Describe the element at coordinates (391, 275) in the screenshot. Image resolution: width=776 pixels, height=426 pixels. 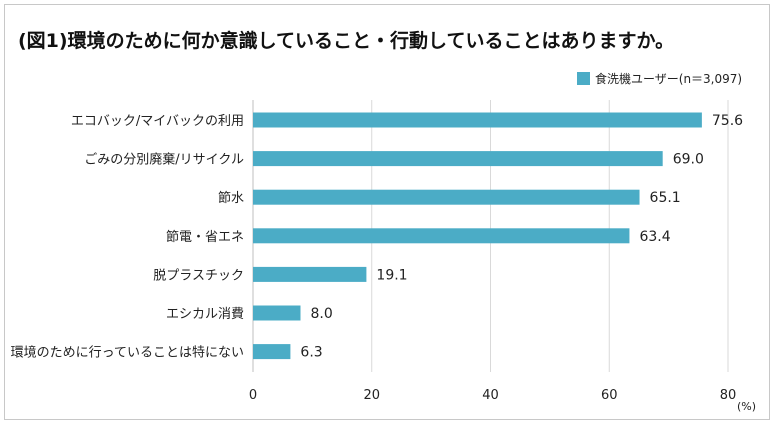
I see `value-label: 19.1` at that location.